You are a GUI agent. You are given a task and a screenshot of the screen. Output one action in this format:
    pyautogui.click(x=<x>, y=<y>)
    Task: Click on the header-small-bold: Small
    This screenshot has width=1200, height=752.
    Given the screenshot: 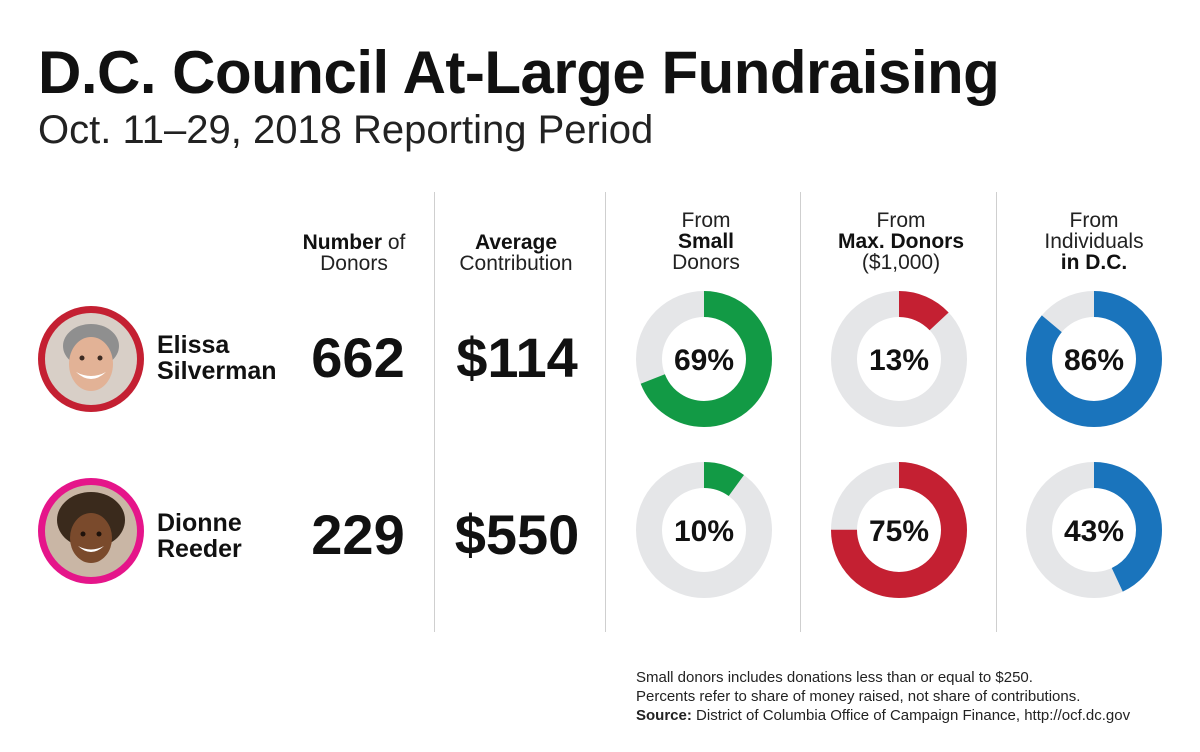 What is the action you would take?
    pyautogui.click(x=706, y=241)
    